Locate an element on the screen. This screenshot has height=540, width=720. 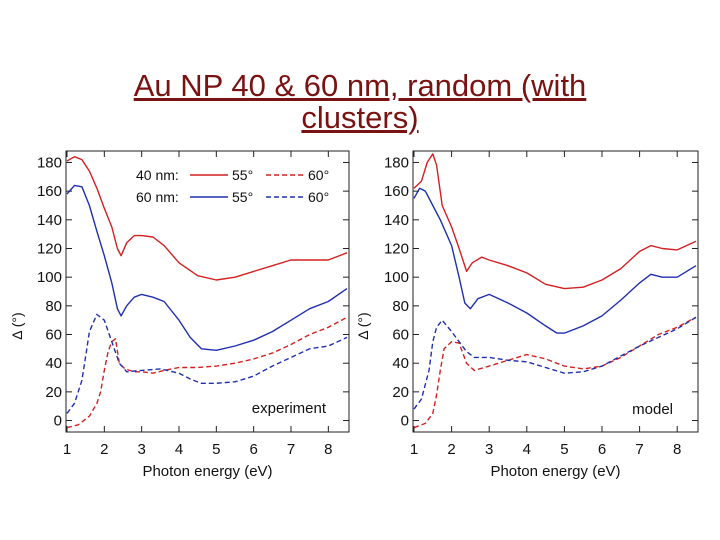
legend-row-label: 60 nm: is located at coordinates (157, 197).